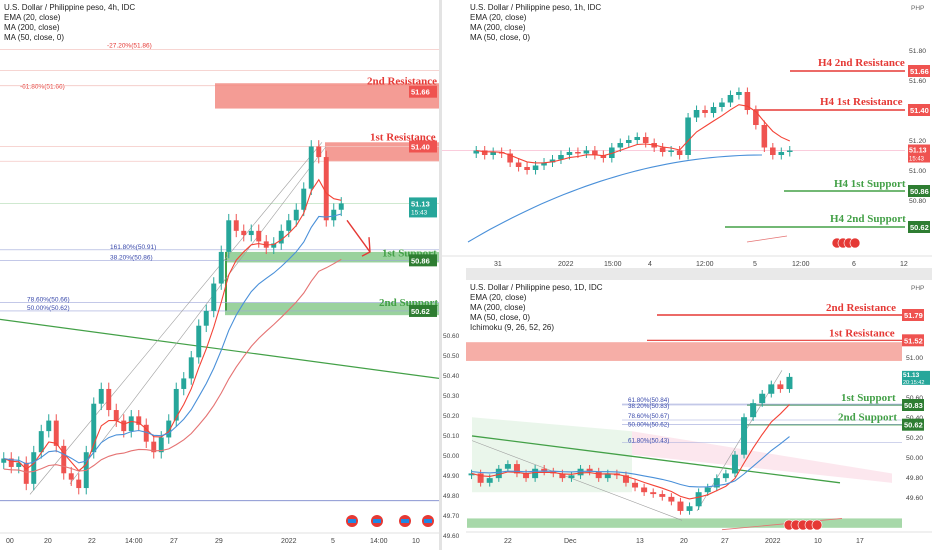 Image resolution: width=932 pixels, height=555 pixels. I want to click on fib-label: 78.60%(50.67), so click(648, 416).